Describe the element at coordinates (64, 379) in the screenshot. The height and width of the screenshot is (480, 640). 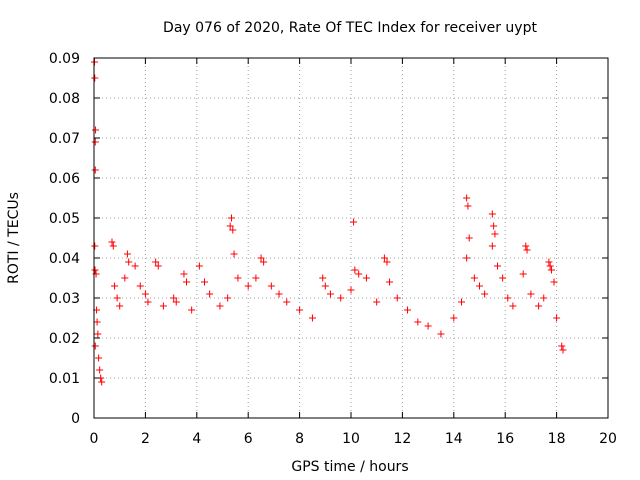
I see `y-tick-label: 0.01` at that location.